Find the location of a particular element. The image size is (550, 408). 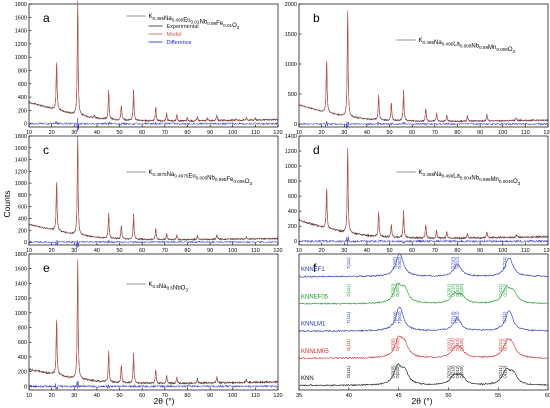

series-knn is located at coordinates (423, 375).